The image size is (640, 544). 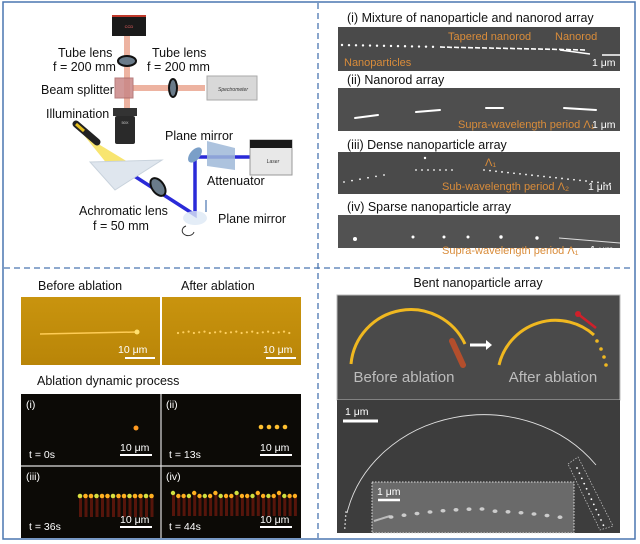 What do you see at coordinates (232, 88) in the screenshot?
I see `spectrometer-box` at bounding box center [232, 88].